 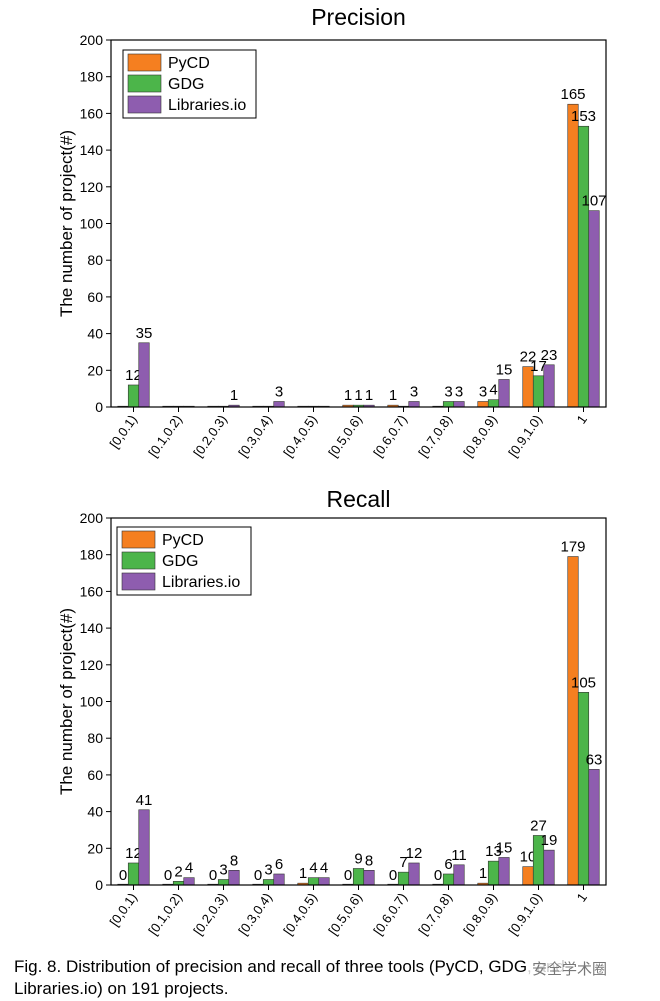 I want to click on y-tick-label: 180, so click(x=92, y=77).